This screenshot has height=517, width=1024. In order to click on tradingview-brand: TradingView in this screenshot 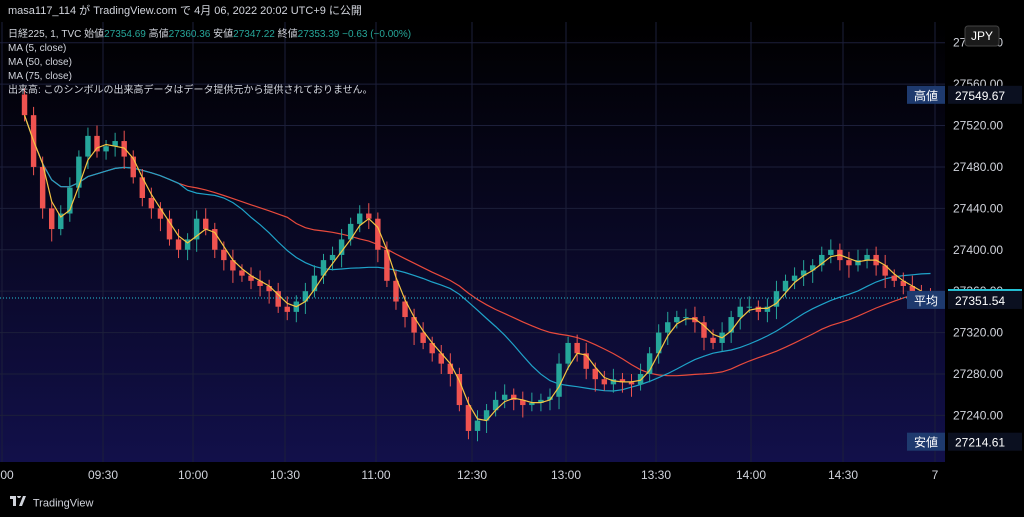, I will do `click(63, 503)`.